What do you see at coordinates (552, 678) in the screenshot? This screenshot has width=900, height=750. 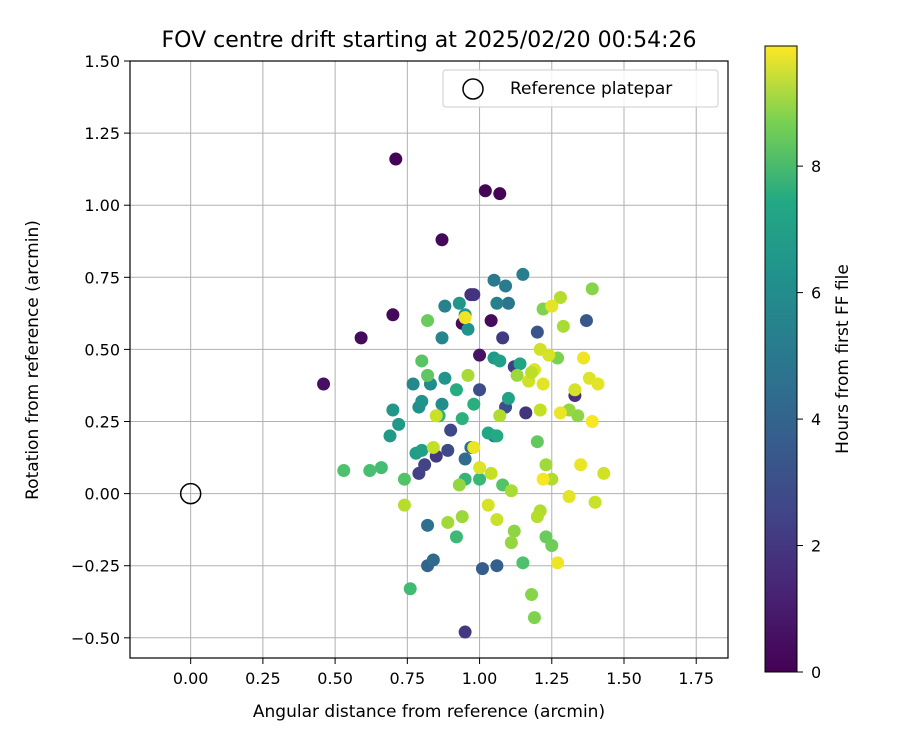 I see `x-tick-label: 1.25` at bounding box center [552, 678].